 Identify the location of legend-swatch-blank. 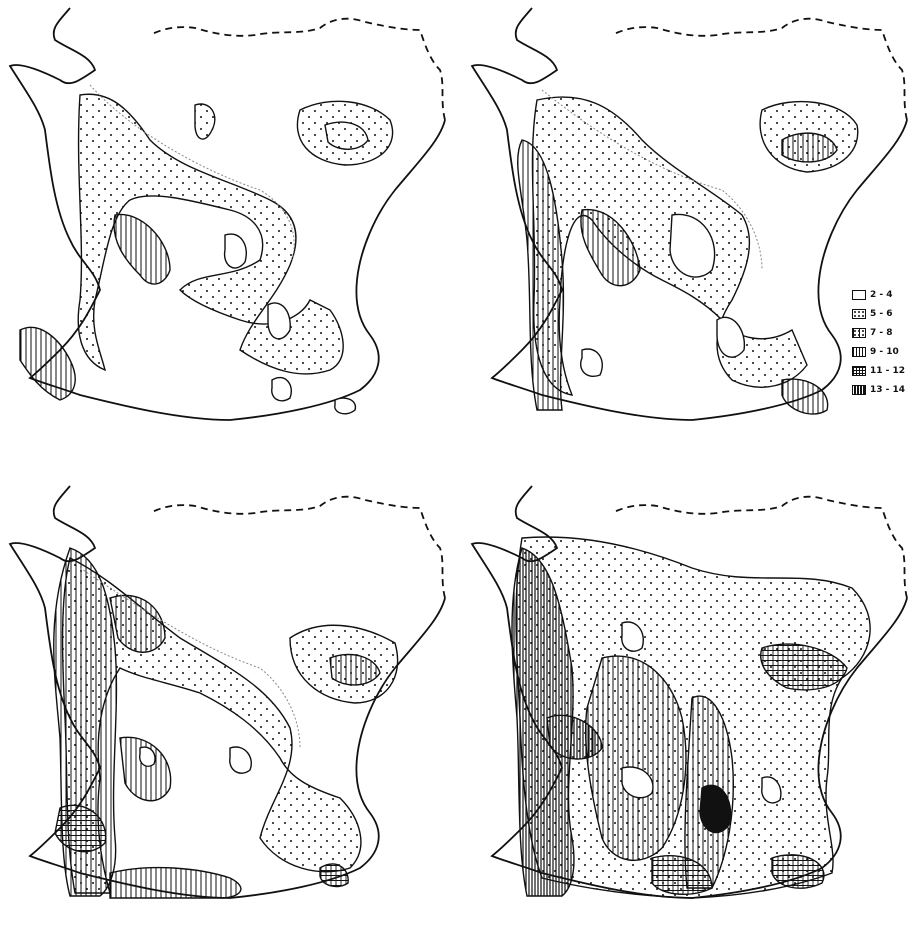
(859, 294).